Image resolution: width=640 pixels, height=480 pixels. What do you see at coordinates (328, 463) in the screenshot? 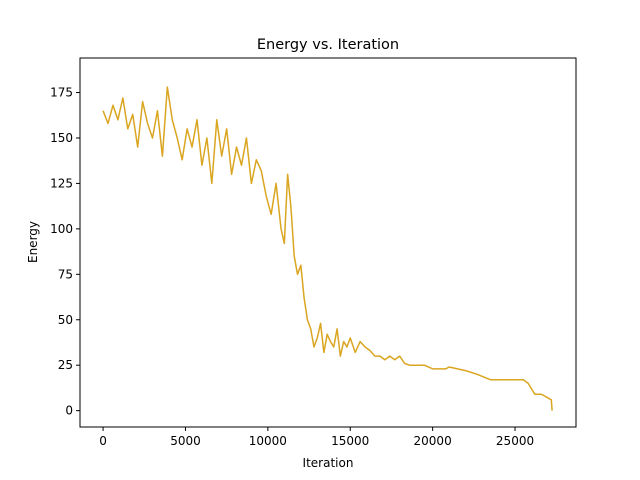
I see `x-axis-label: Iteration` at bounding box center [328, 463].